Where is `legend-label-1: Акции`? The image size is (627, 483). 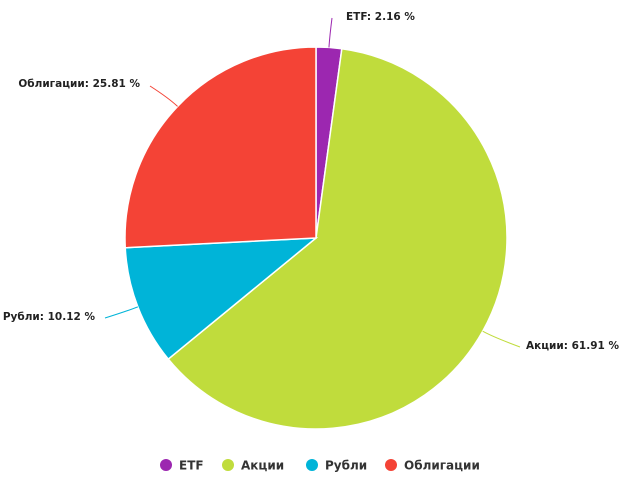
legend-label-1: Акции is located at coordinates (262, 466).